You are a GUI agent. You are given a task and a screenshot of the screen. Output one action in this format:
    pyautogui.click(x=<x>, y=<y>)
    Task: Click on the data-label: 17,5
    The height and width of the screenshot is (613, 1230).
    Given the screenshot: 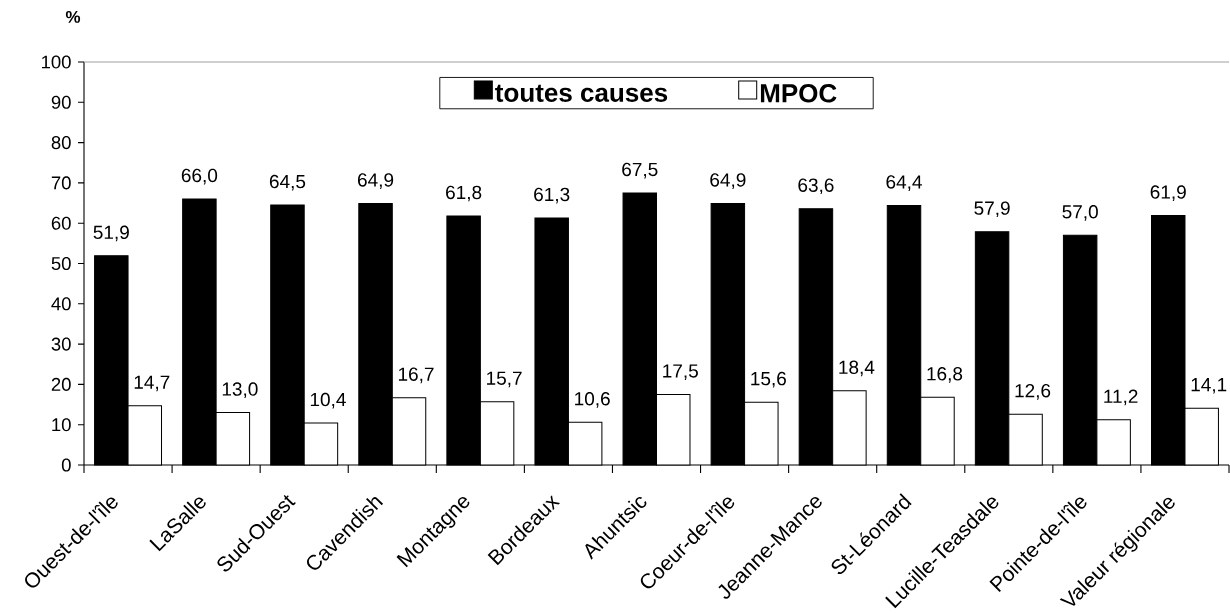 What is the action you would take?
    pyautogui.click(x=680, y=372)
    